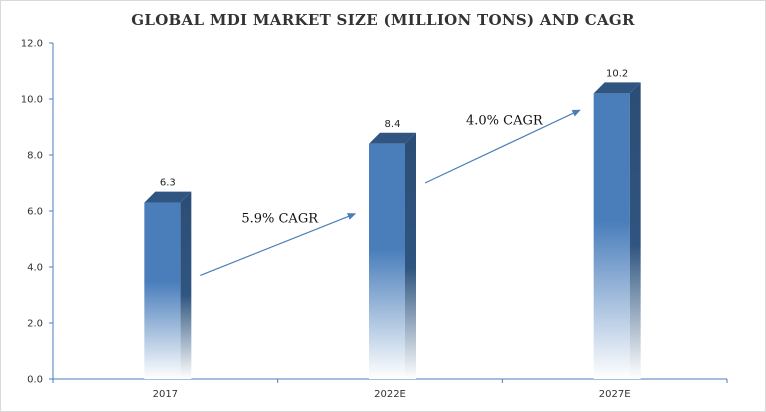  What do you see at coordinates (393, 124) in the screenshot?
I see `data-label: 8.4` at bounding box center [393, 124].